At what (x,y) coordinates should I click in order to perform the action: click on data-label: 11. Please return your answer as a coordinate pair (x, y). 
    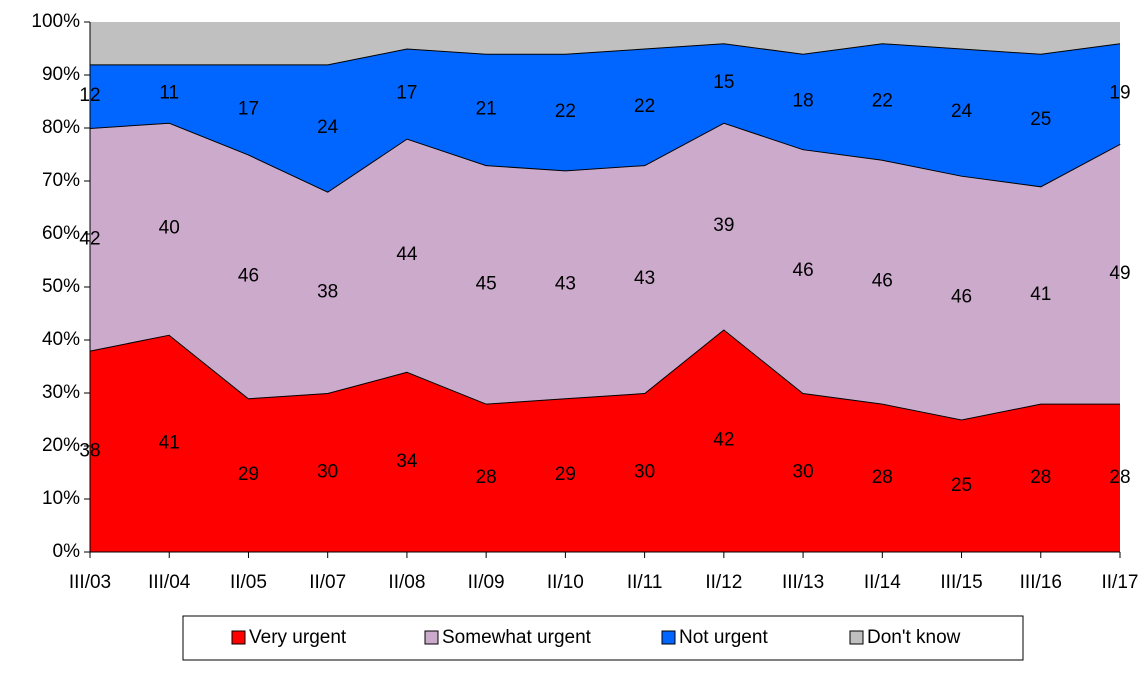
    Looking at the image, I should click on (169, 93).